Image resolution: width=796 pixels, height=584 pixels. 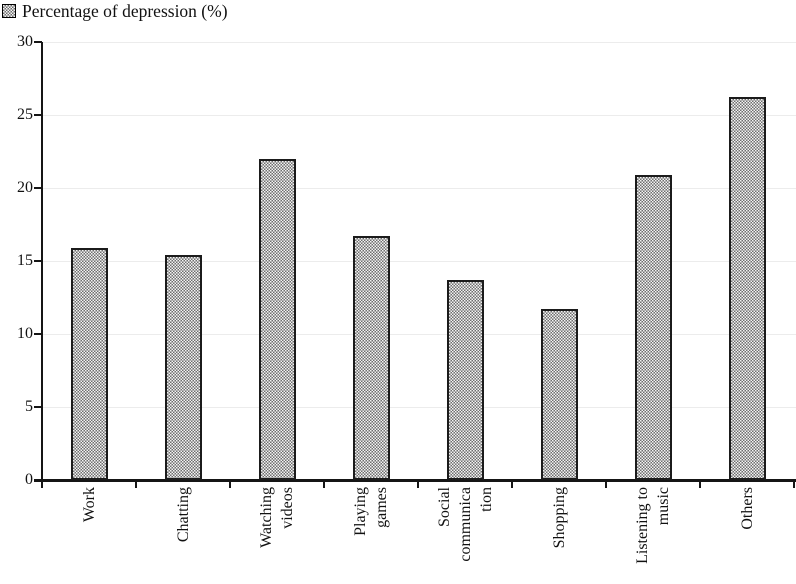 What do you see at coordinates (415, 480) in the screenshot?
I see `x-axis-line` at bounding box center [415, 480].